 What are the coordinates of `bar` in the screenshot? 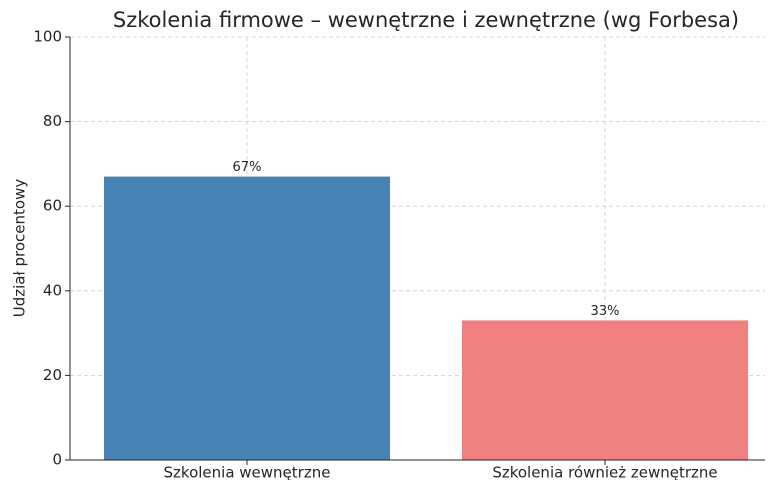 It's located at (605, 390).